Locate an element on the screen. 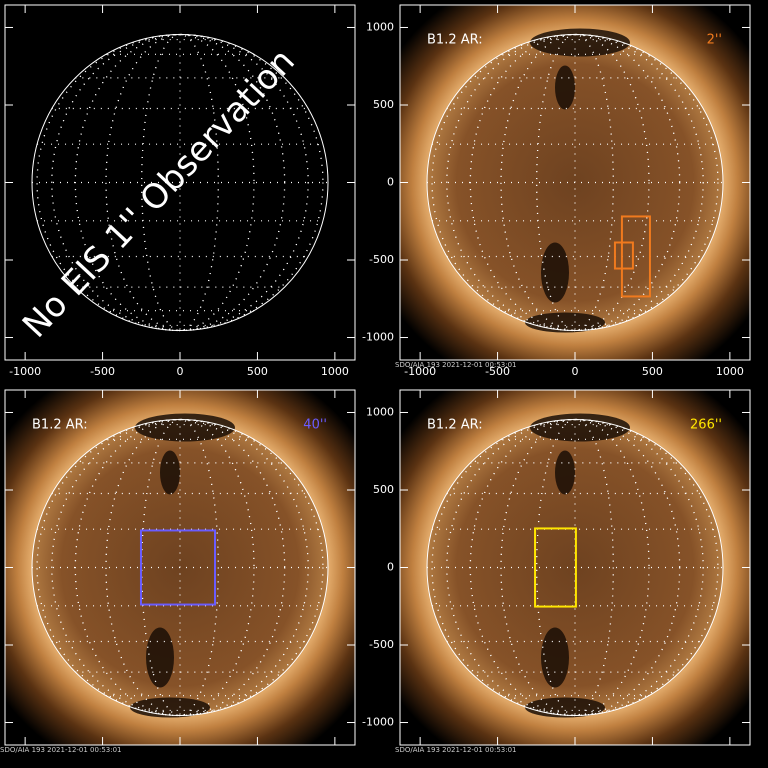 This screenshot has width=768, height=768. resolution-label: 2'' is located at coordinates (714, 40).